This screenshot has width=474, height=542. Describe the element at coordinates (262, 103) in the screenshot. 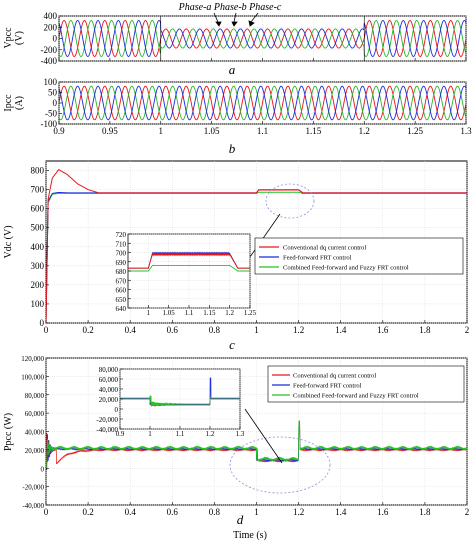

I see `panel-b-series-line` at that location.